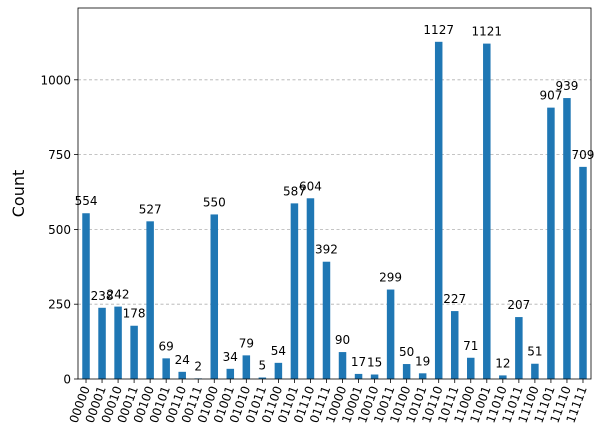  What do you see at coordinates (294, 191) in the screenshot?
I see `bar-value-label: 587` at bounding box center [294, 191].